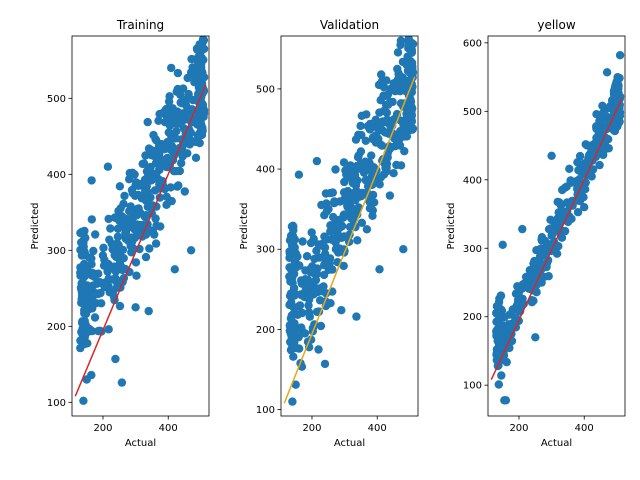 This screenshot has height=480, width=640. Describe the element at coordinates (349, 443) in the screenshot. I see `x-axis-label: Actual` at that location.